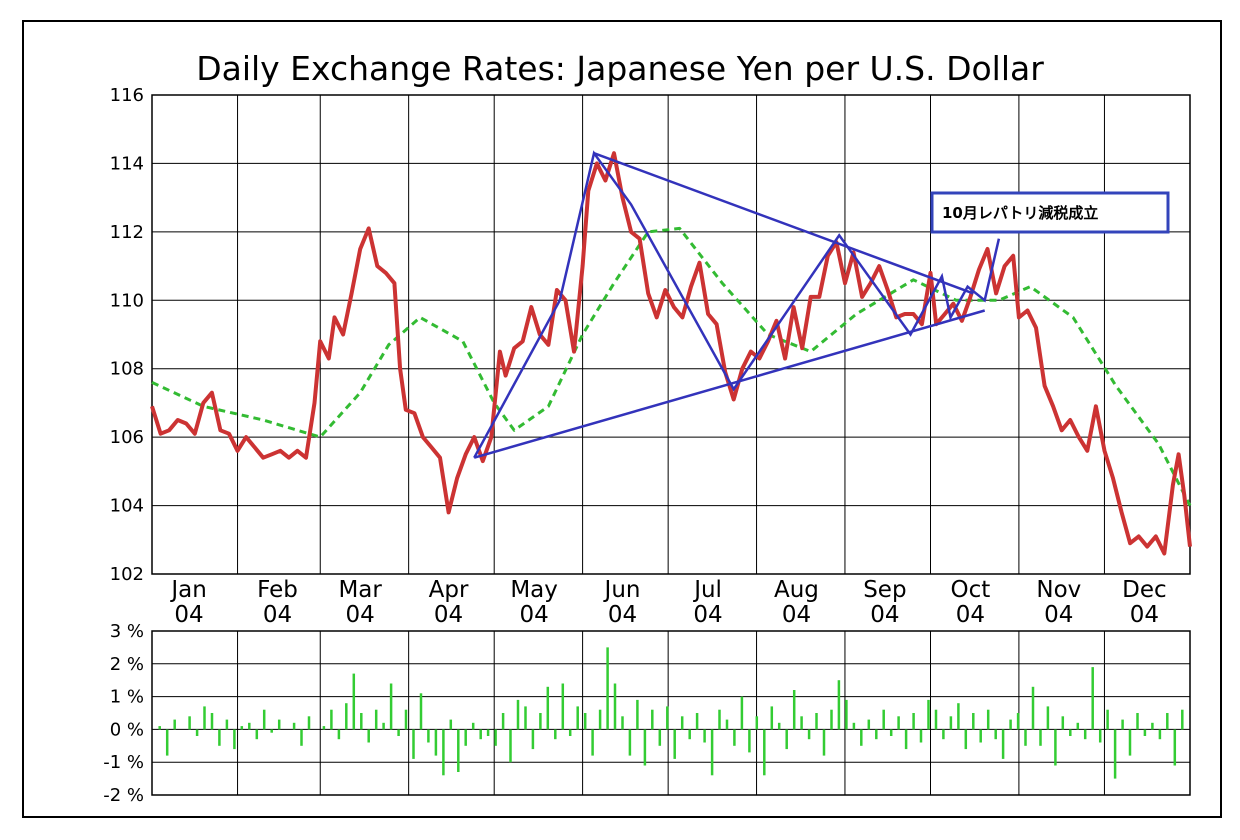  I want to click on month-label: Jan, so click(187, 590).